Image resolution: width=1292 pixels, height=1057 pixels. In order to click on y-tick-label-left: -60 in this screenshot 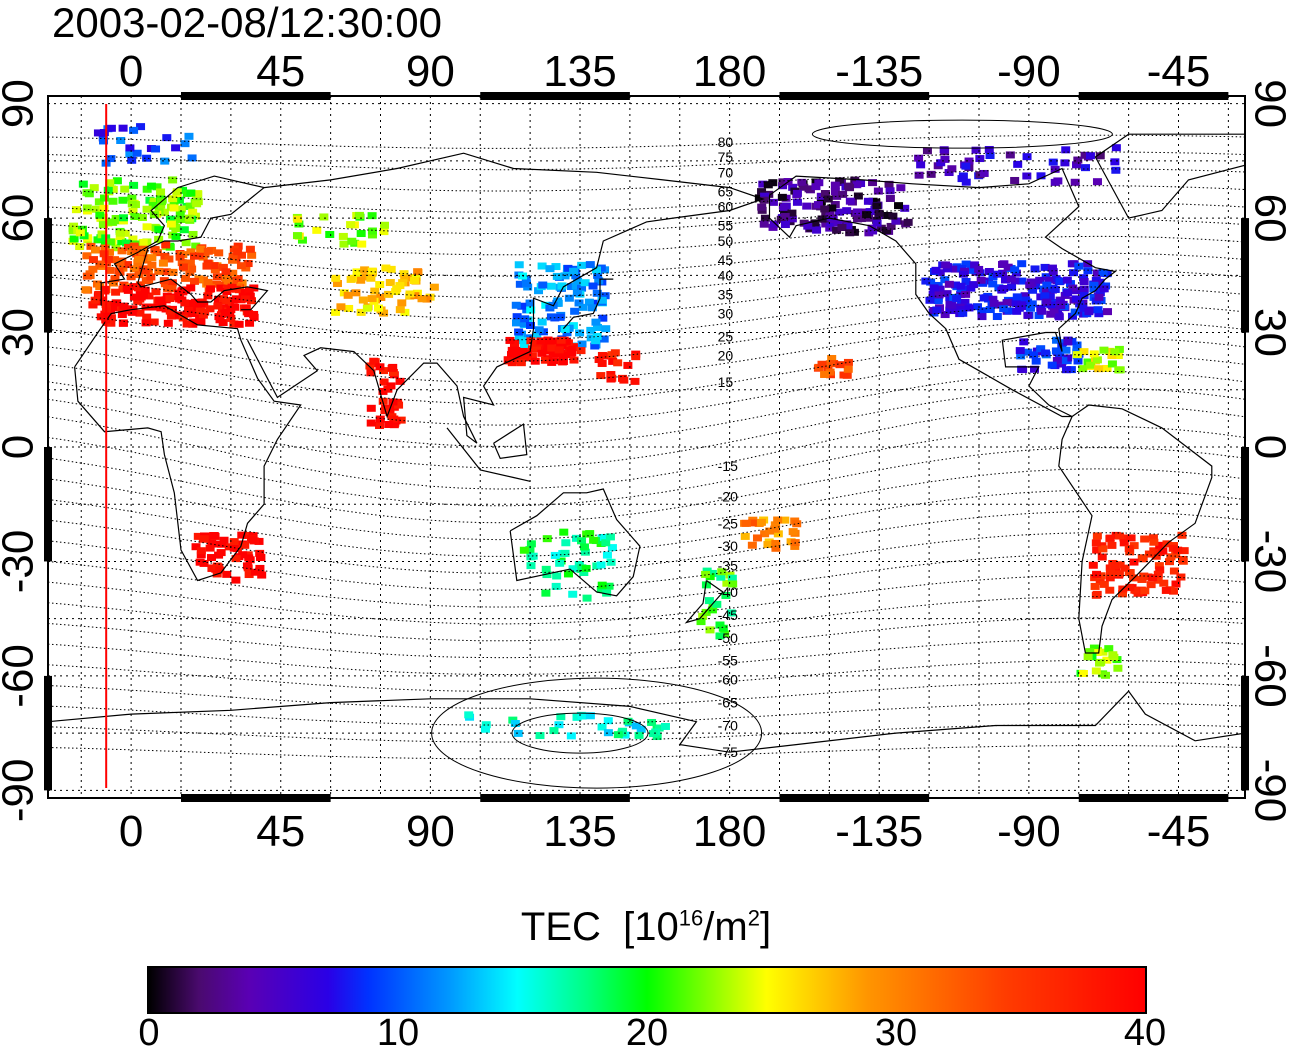, I will do `click(21, 676)`.